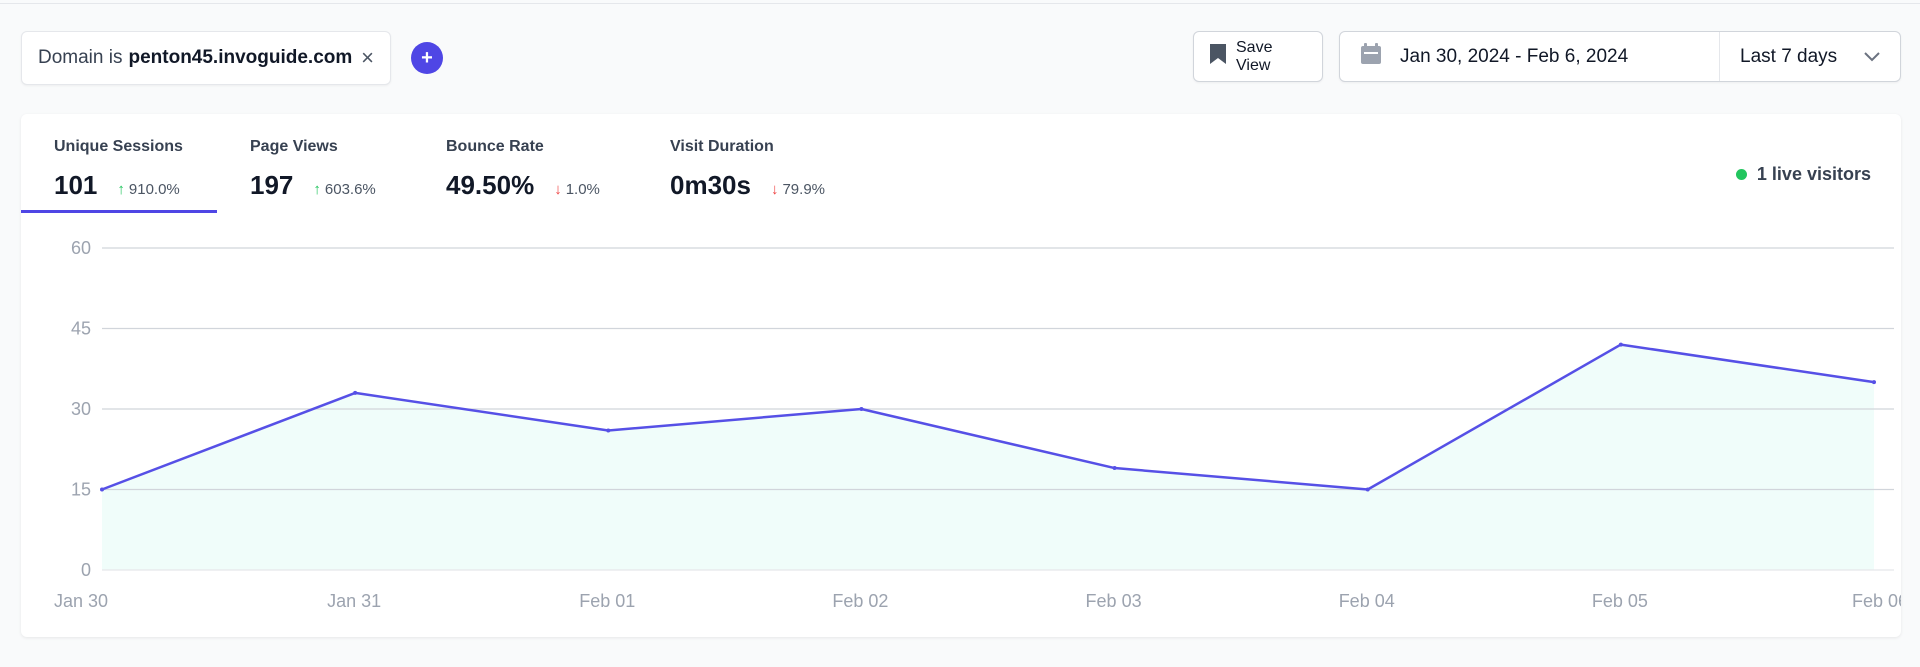 This screenshot has height=667, width=1920. I want to click on filter-prefix: Domain is, so click(80, 57).